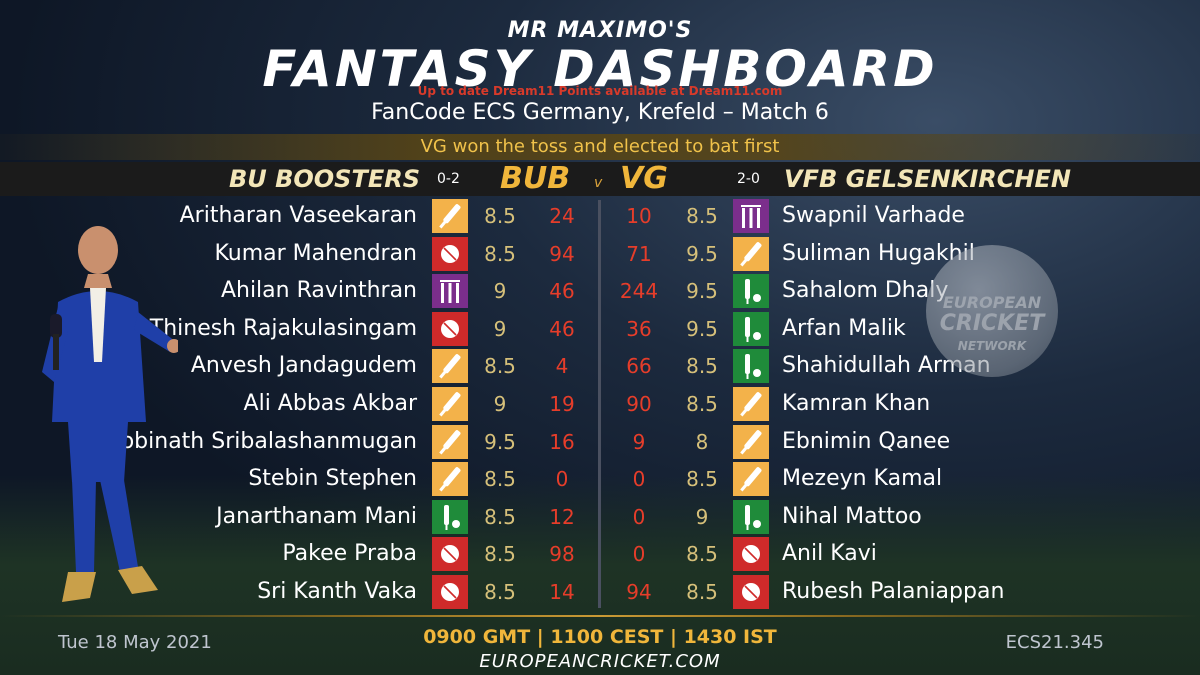 This screenshot has height=675, width=1200. What do you see at coordinates (873, 215) in the screenshot?
I see `right-player-name: Swapnil Varhade` at bounding box center [873, 215].